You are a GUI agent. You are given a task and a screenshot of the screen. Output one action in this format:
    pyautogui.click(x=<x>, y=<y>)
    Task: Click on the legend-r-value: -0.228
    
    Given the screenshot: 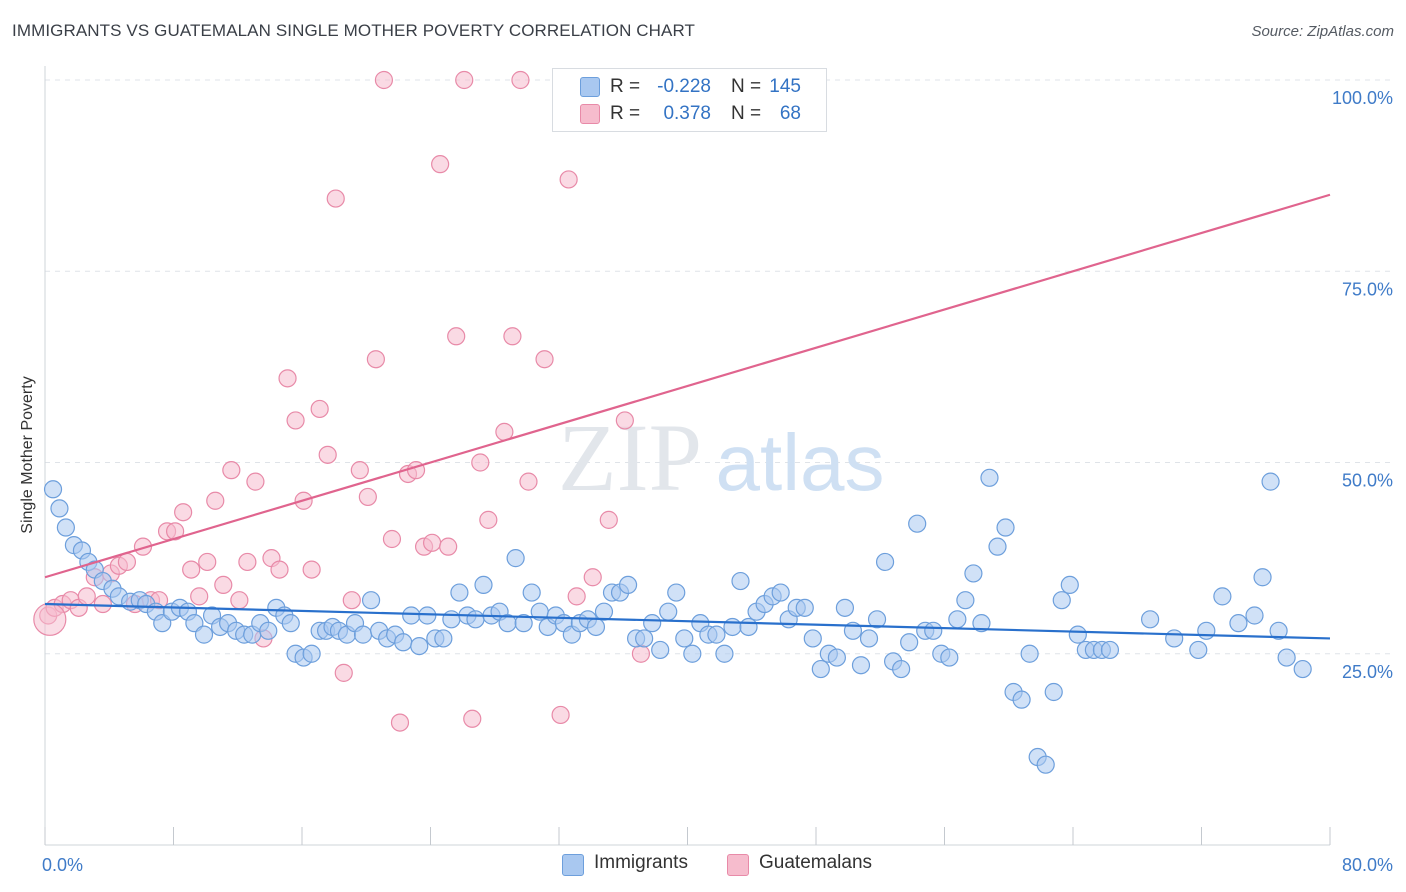 What is the action you would take?
    pyautogui.click(x=684, y=86)
    